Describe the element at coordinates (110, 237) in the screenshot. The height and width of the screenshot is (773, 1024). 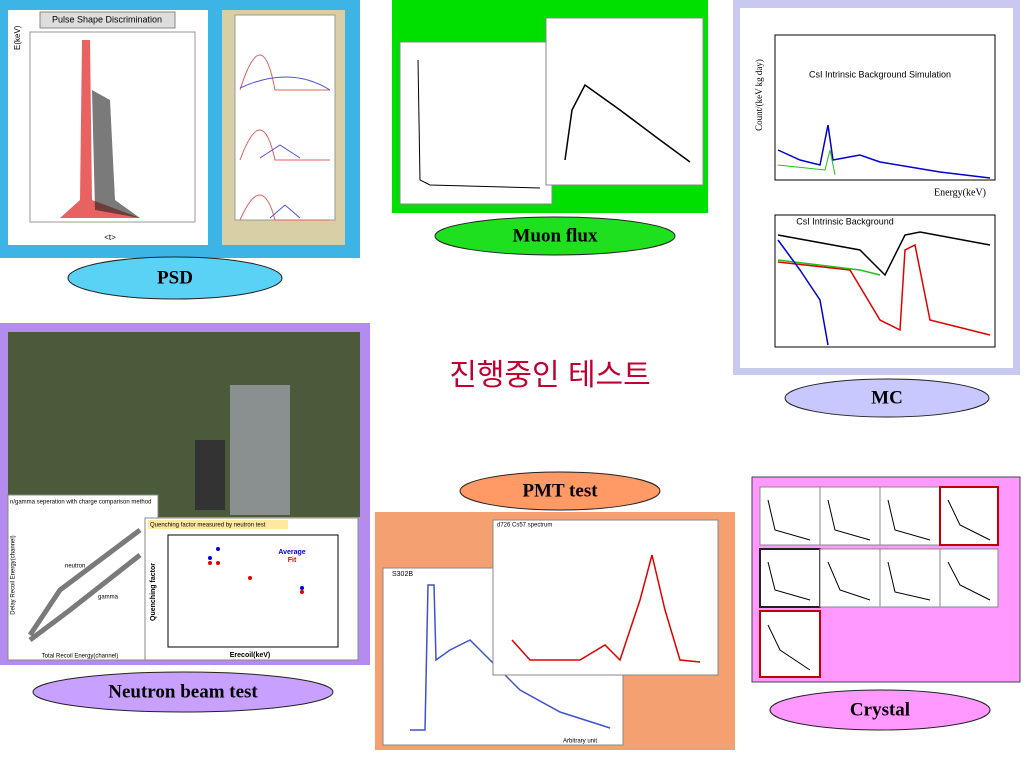
I see `psd-x-label: <t>` at that location.